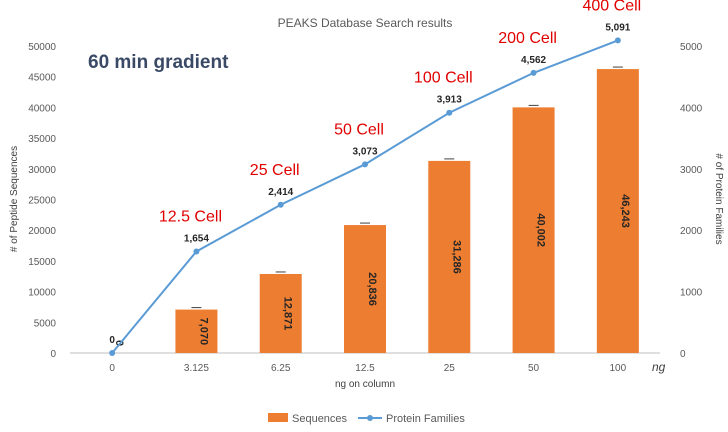 This screenshot has height=432, width=728. What do you see at coordinates (443, 78) in the screenshot?
I see `cell-annotation: 100 Cell` at bounding box center [443, 78].